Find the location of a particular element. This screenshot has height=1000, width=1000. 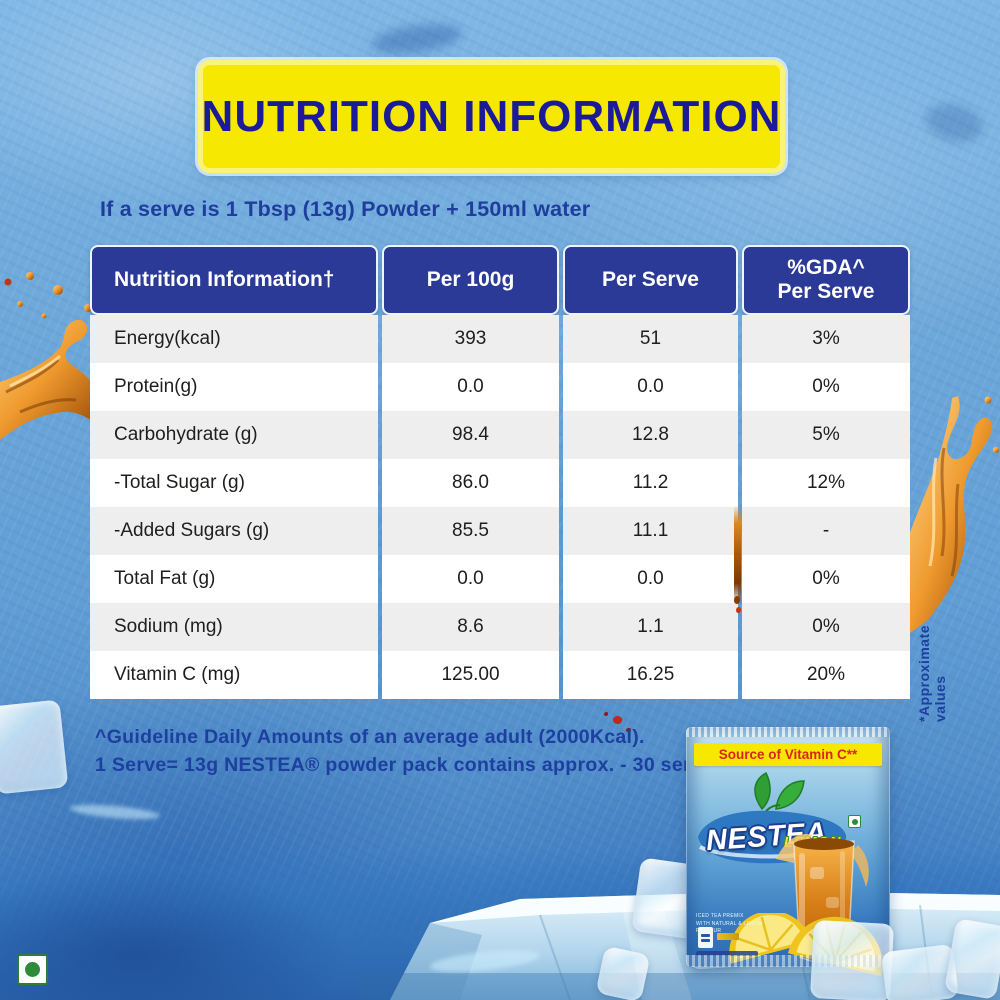

vitamin-c-banner-text: Source of Vitamin C** is located at coordinates (788, 754).